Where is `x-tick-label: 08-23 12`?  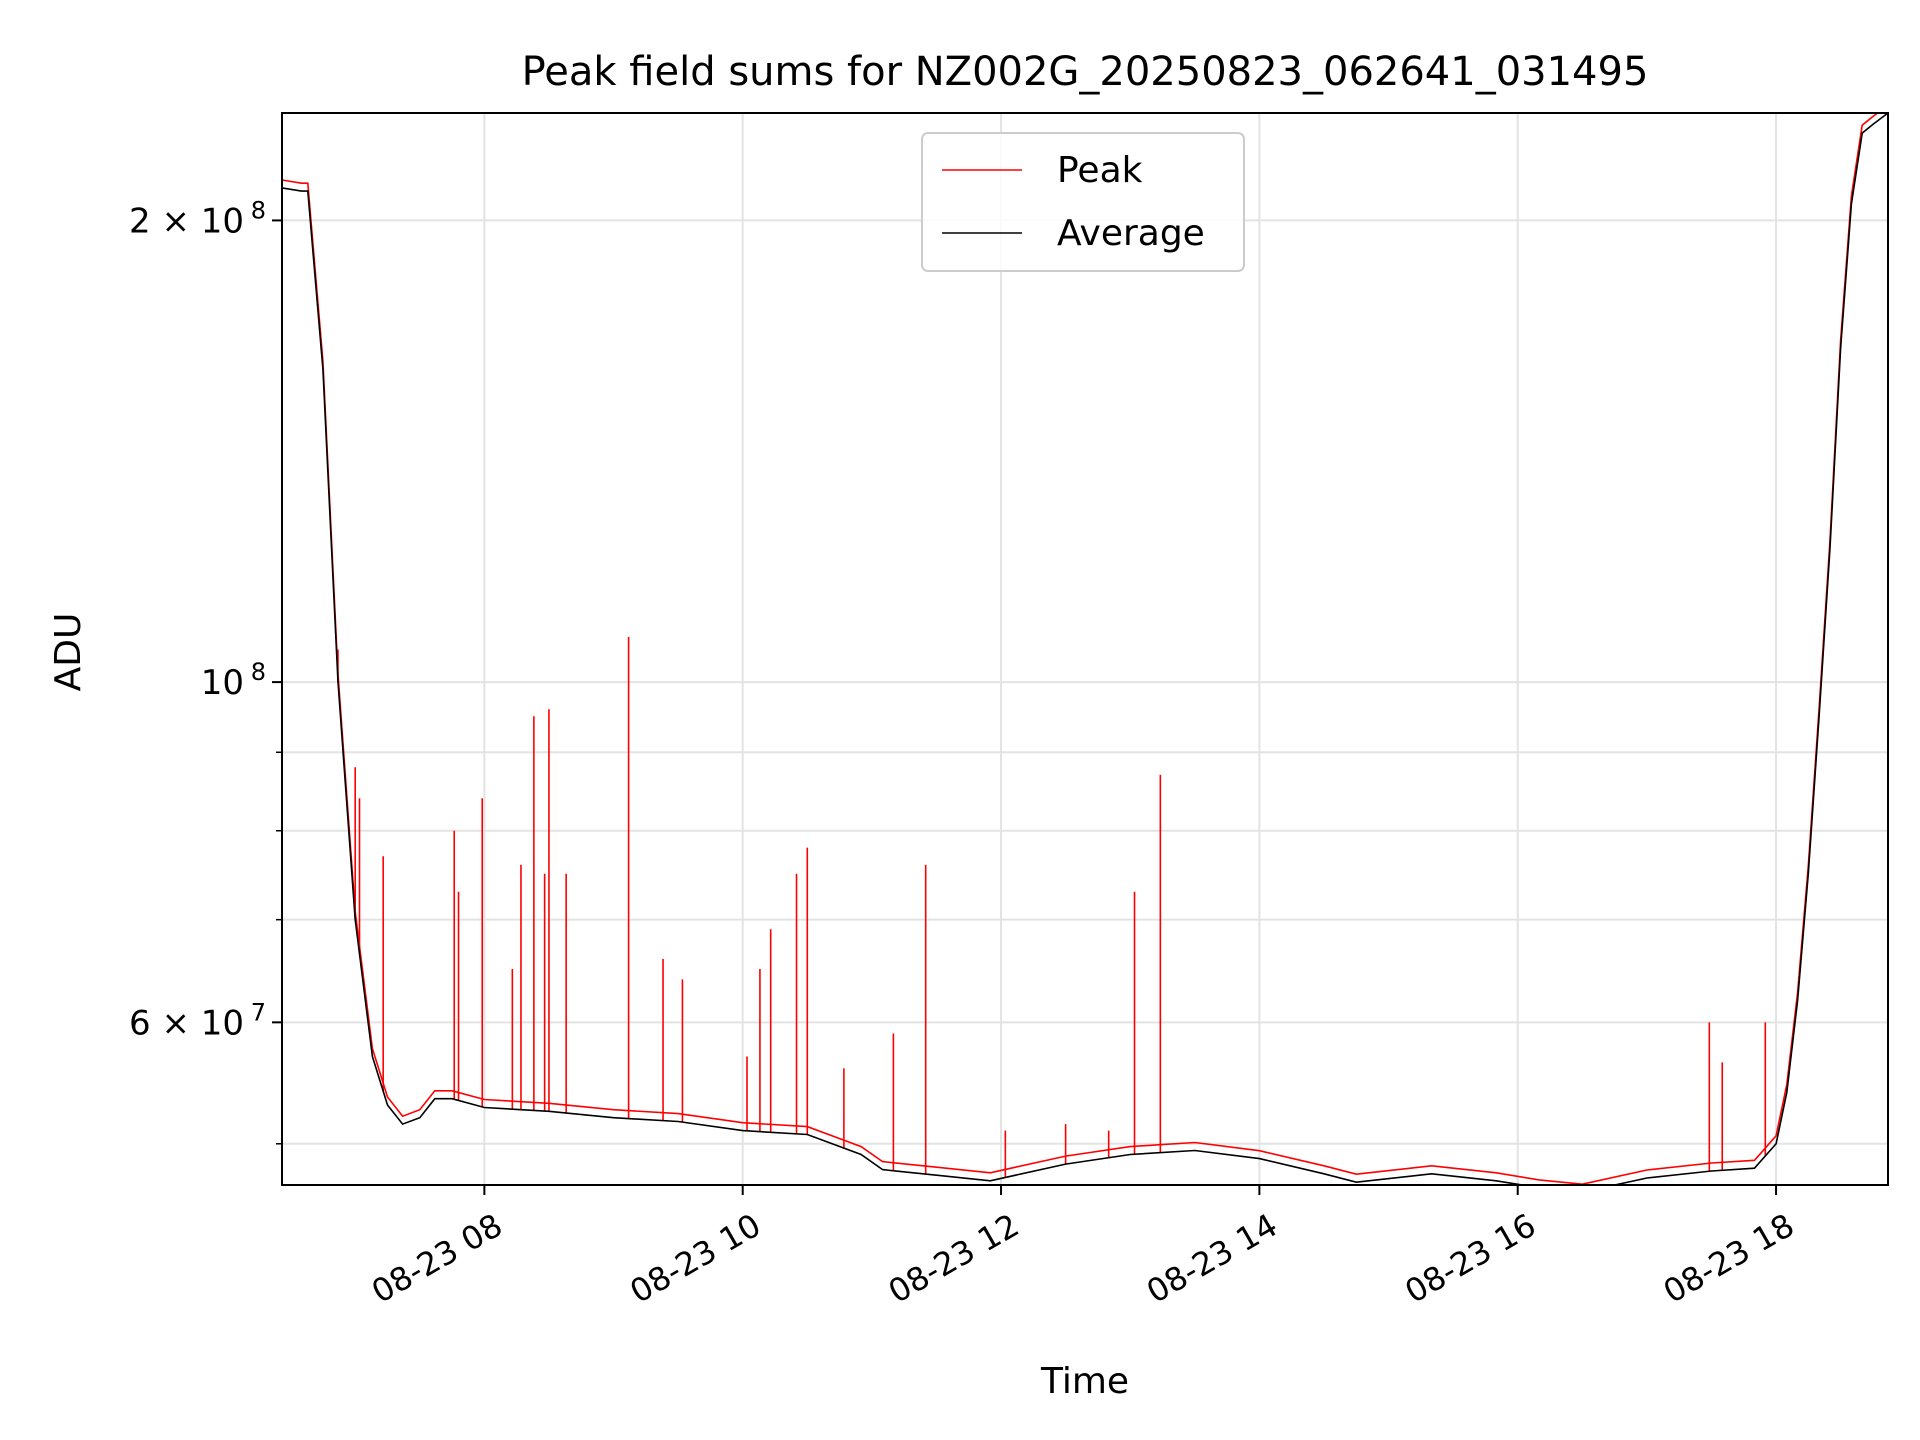
x-tick-label: 08-23 12 is located at coordinates (954, 1258).